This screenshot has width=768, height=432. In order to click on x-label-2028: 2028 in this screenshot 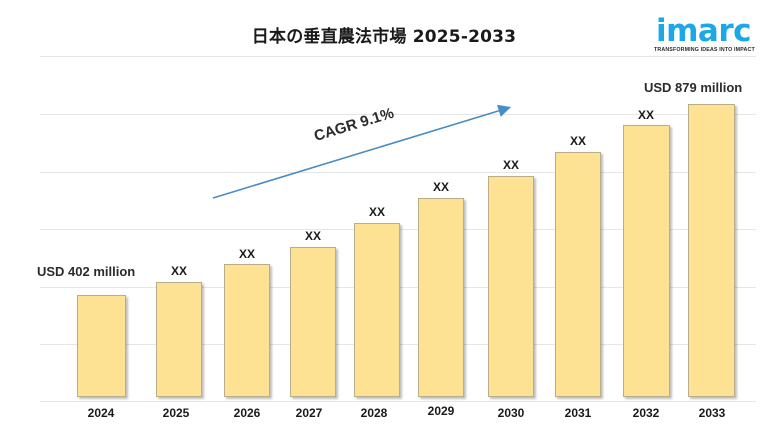, I will do `click(374, 413)`.